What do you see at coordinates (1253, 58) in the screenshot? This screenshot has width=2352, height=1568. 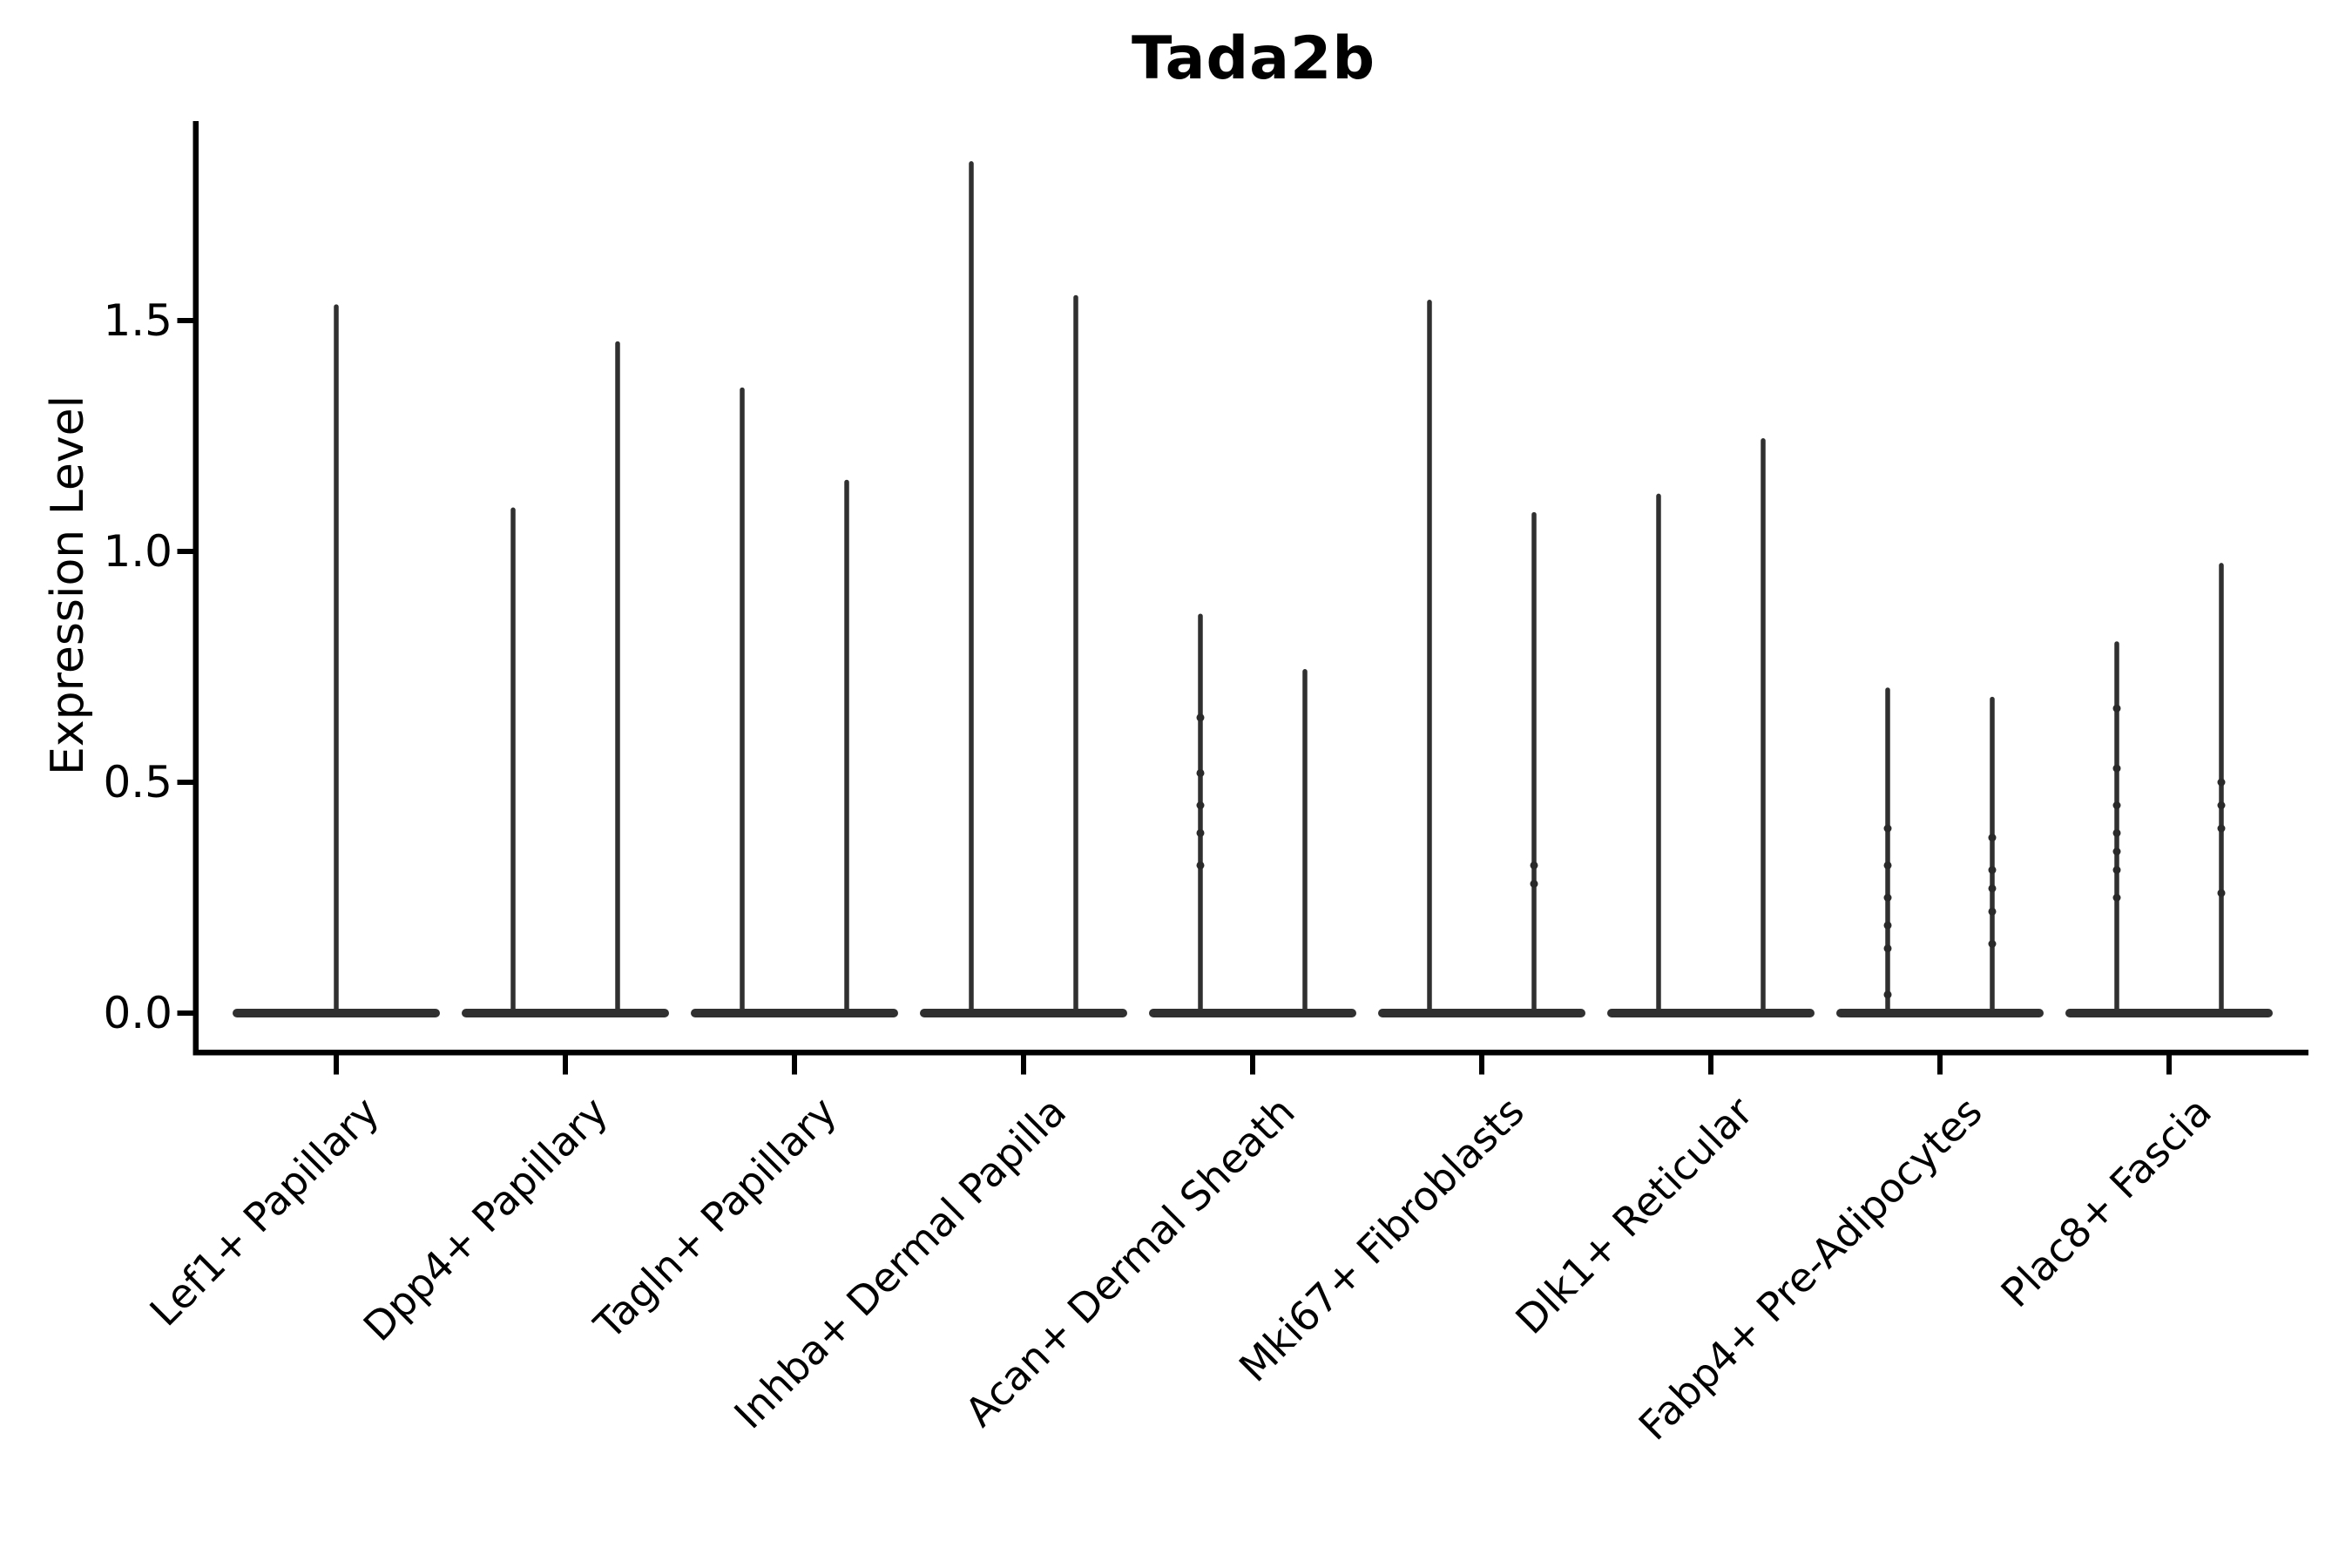 I see `plot-title: Tada2b` at bounding box center [1253, 58].